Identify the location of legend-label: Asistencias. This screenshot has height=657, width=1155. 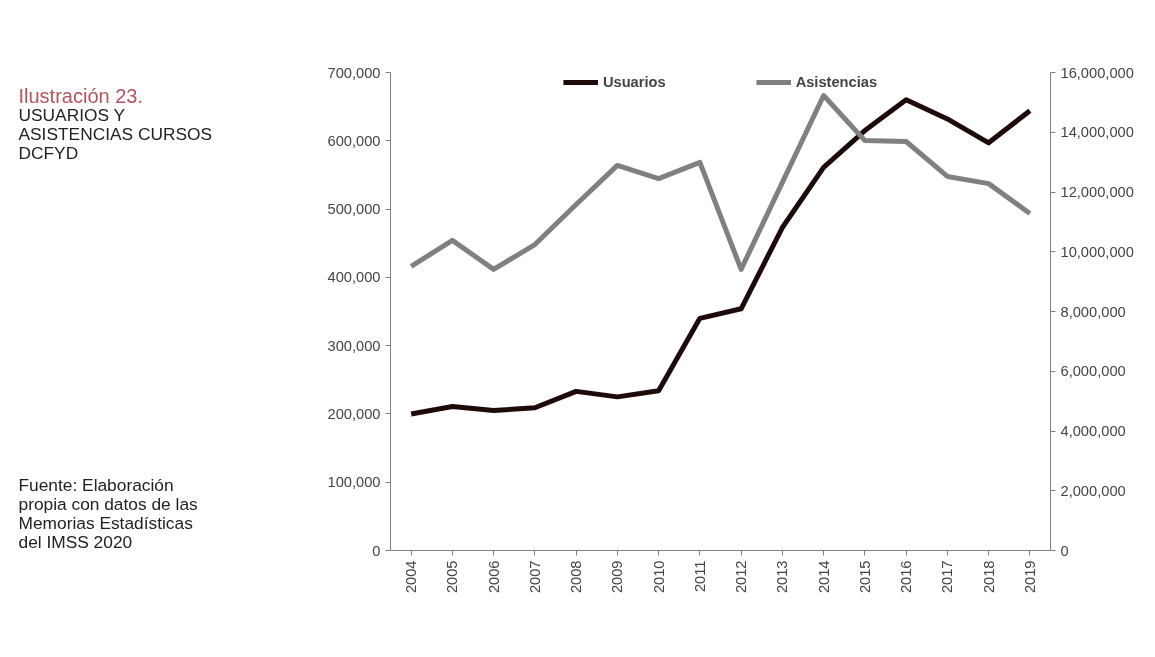
(836, 82).